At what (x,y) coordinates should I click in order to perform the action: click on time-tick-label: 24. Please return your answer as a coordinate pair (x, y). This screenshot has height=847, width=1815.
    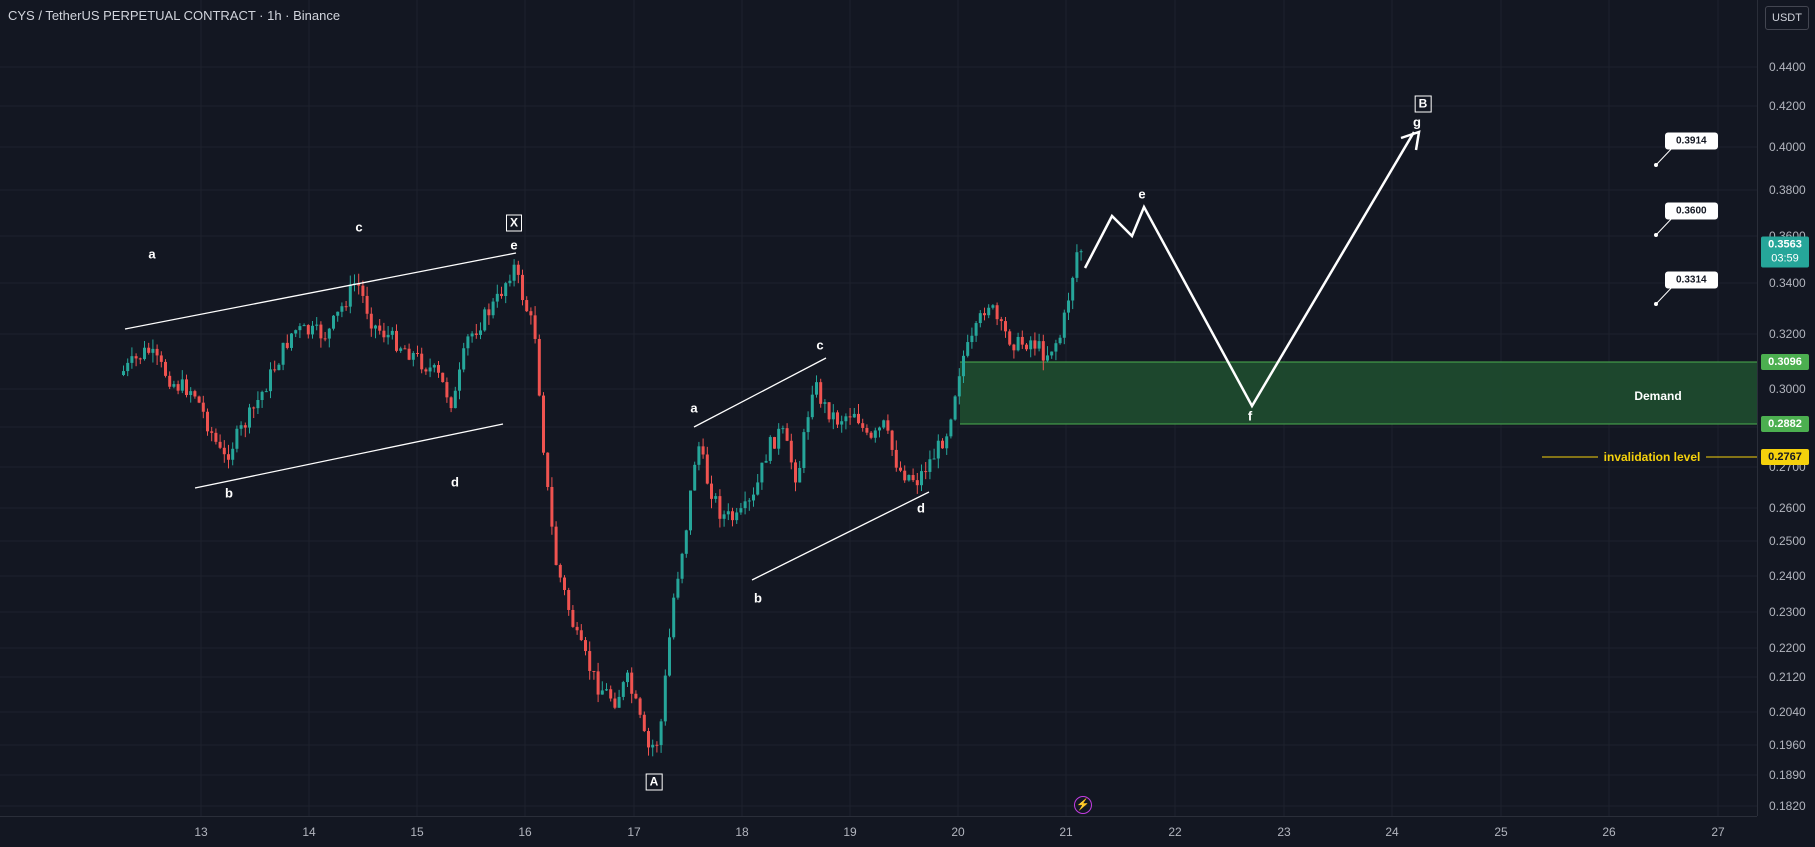
    Looking at the image, I should click on (1392, 832).